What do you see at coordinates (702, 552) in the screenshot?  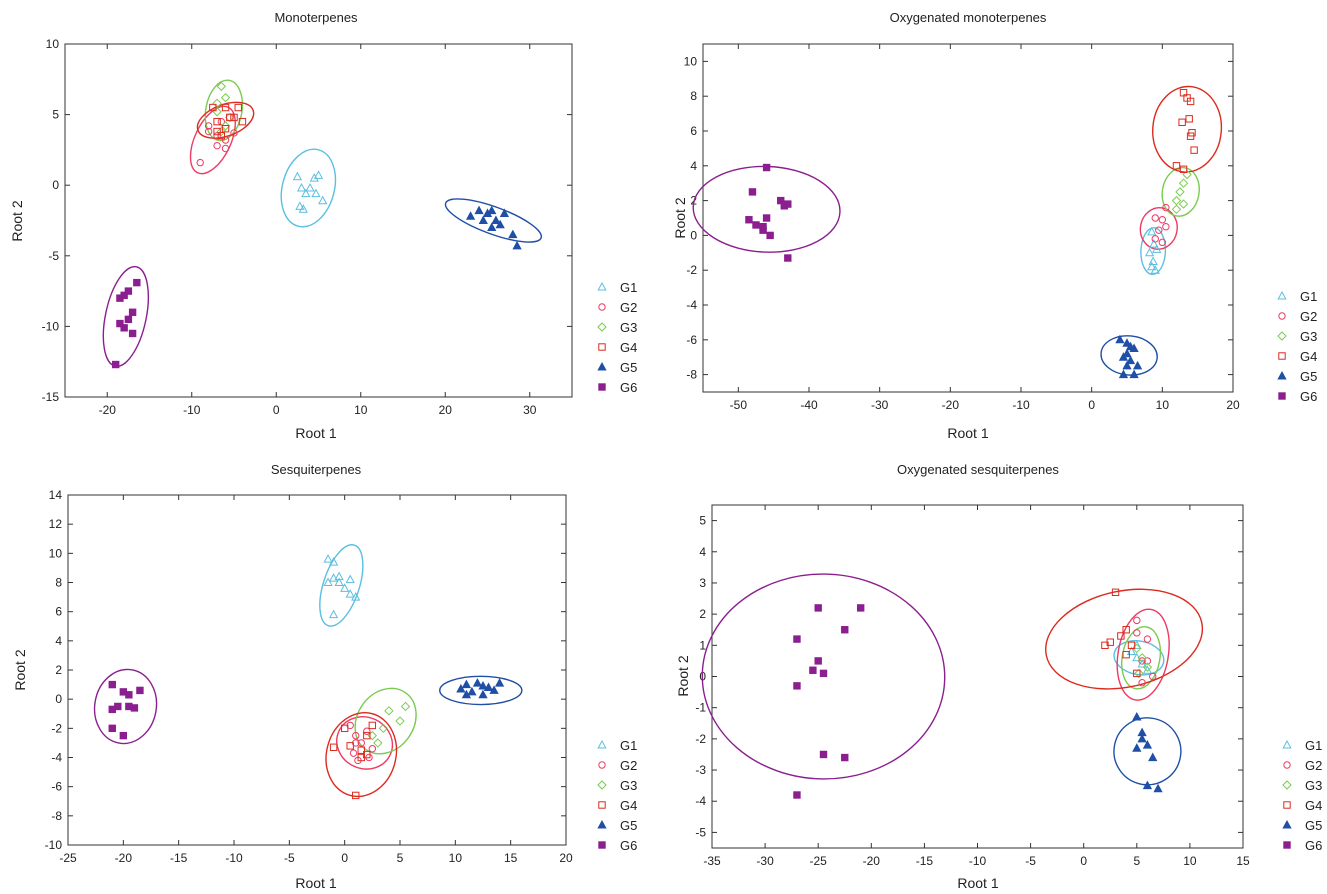 I see `y-tick-label: 4` at bounding box center [702, 552].